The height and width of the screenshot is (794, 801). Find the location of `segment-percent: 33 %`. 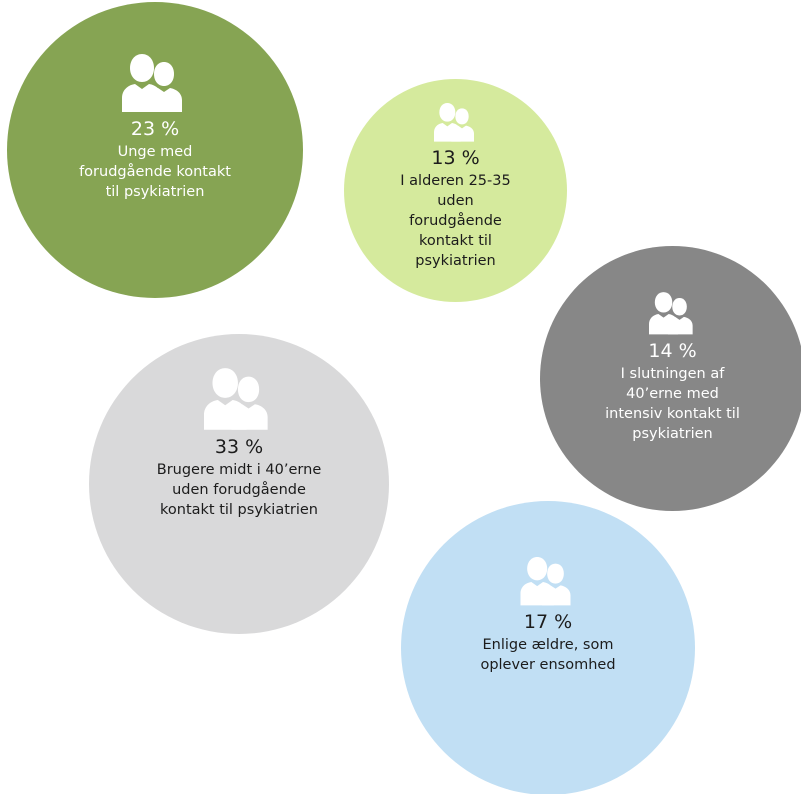

segment-percent: 33 % is located at coordinates (239, 447).